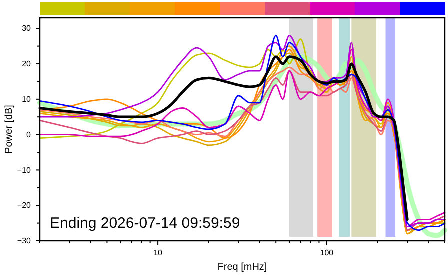  What do you see at coordinates (24, 241) in the screenshot?
I see `y-tick-label: −30` at bounding box center [24, 241].